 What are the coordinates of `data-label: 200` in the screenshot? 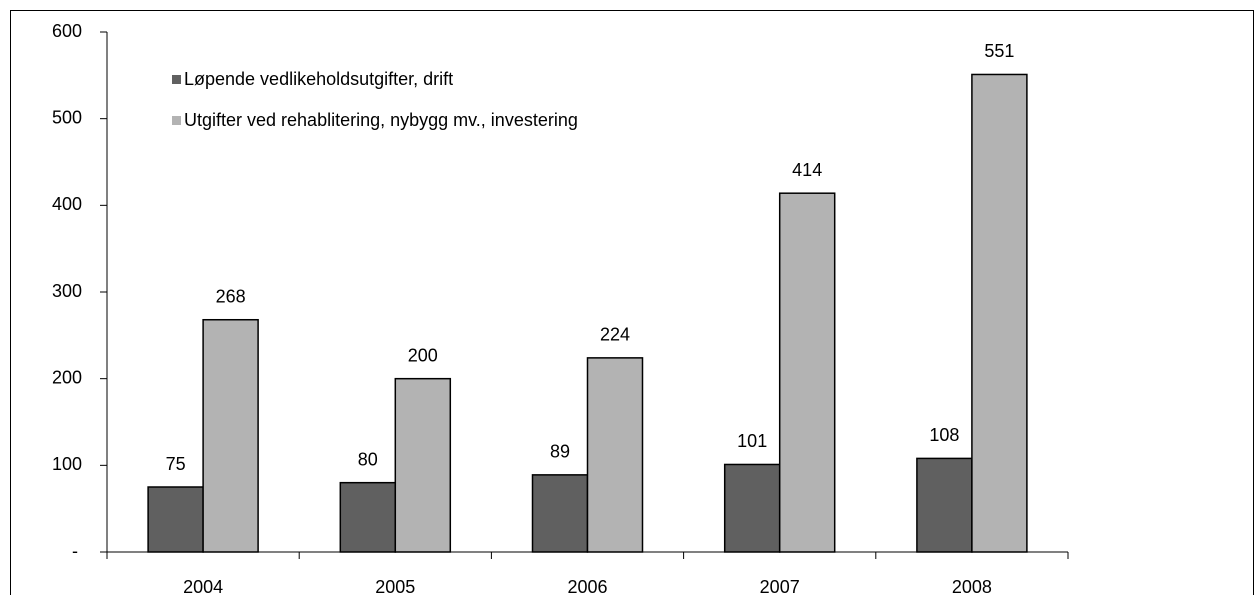 It's located at (423, 355).